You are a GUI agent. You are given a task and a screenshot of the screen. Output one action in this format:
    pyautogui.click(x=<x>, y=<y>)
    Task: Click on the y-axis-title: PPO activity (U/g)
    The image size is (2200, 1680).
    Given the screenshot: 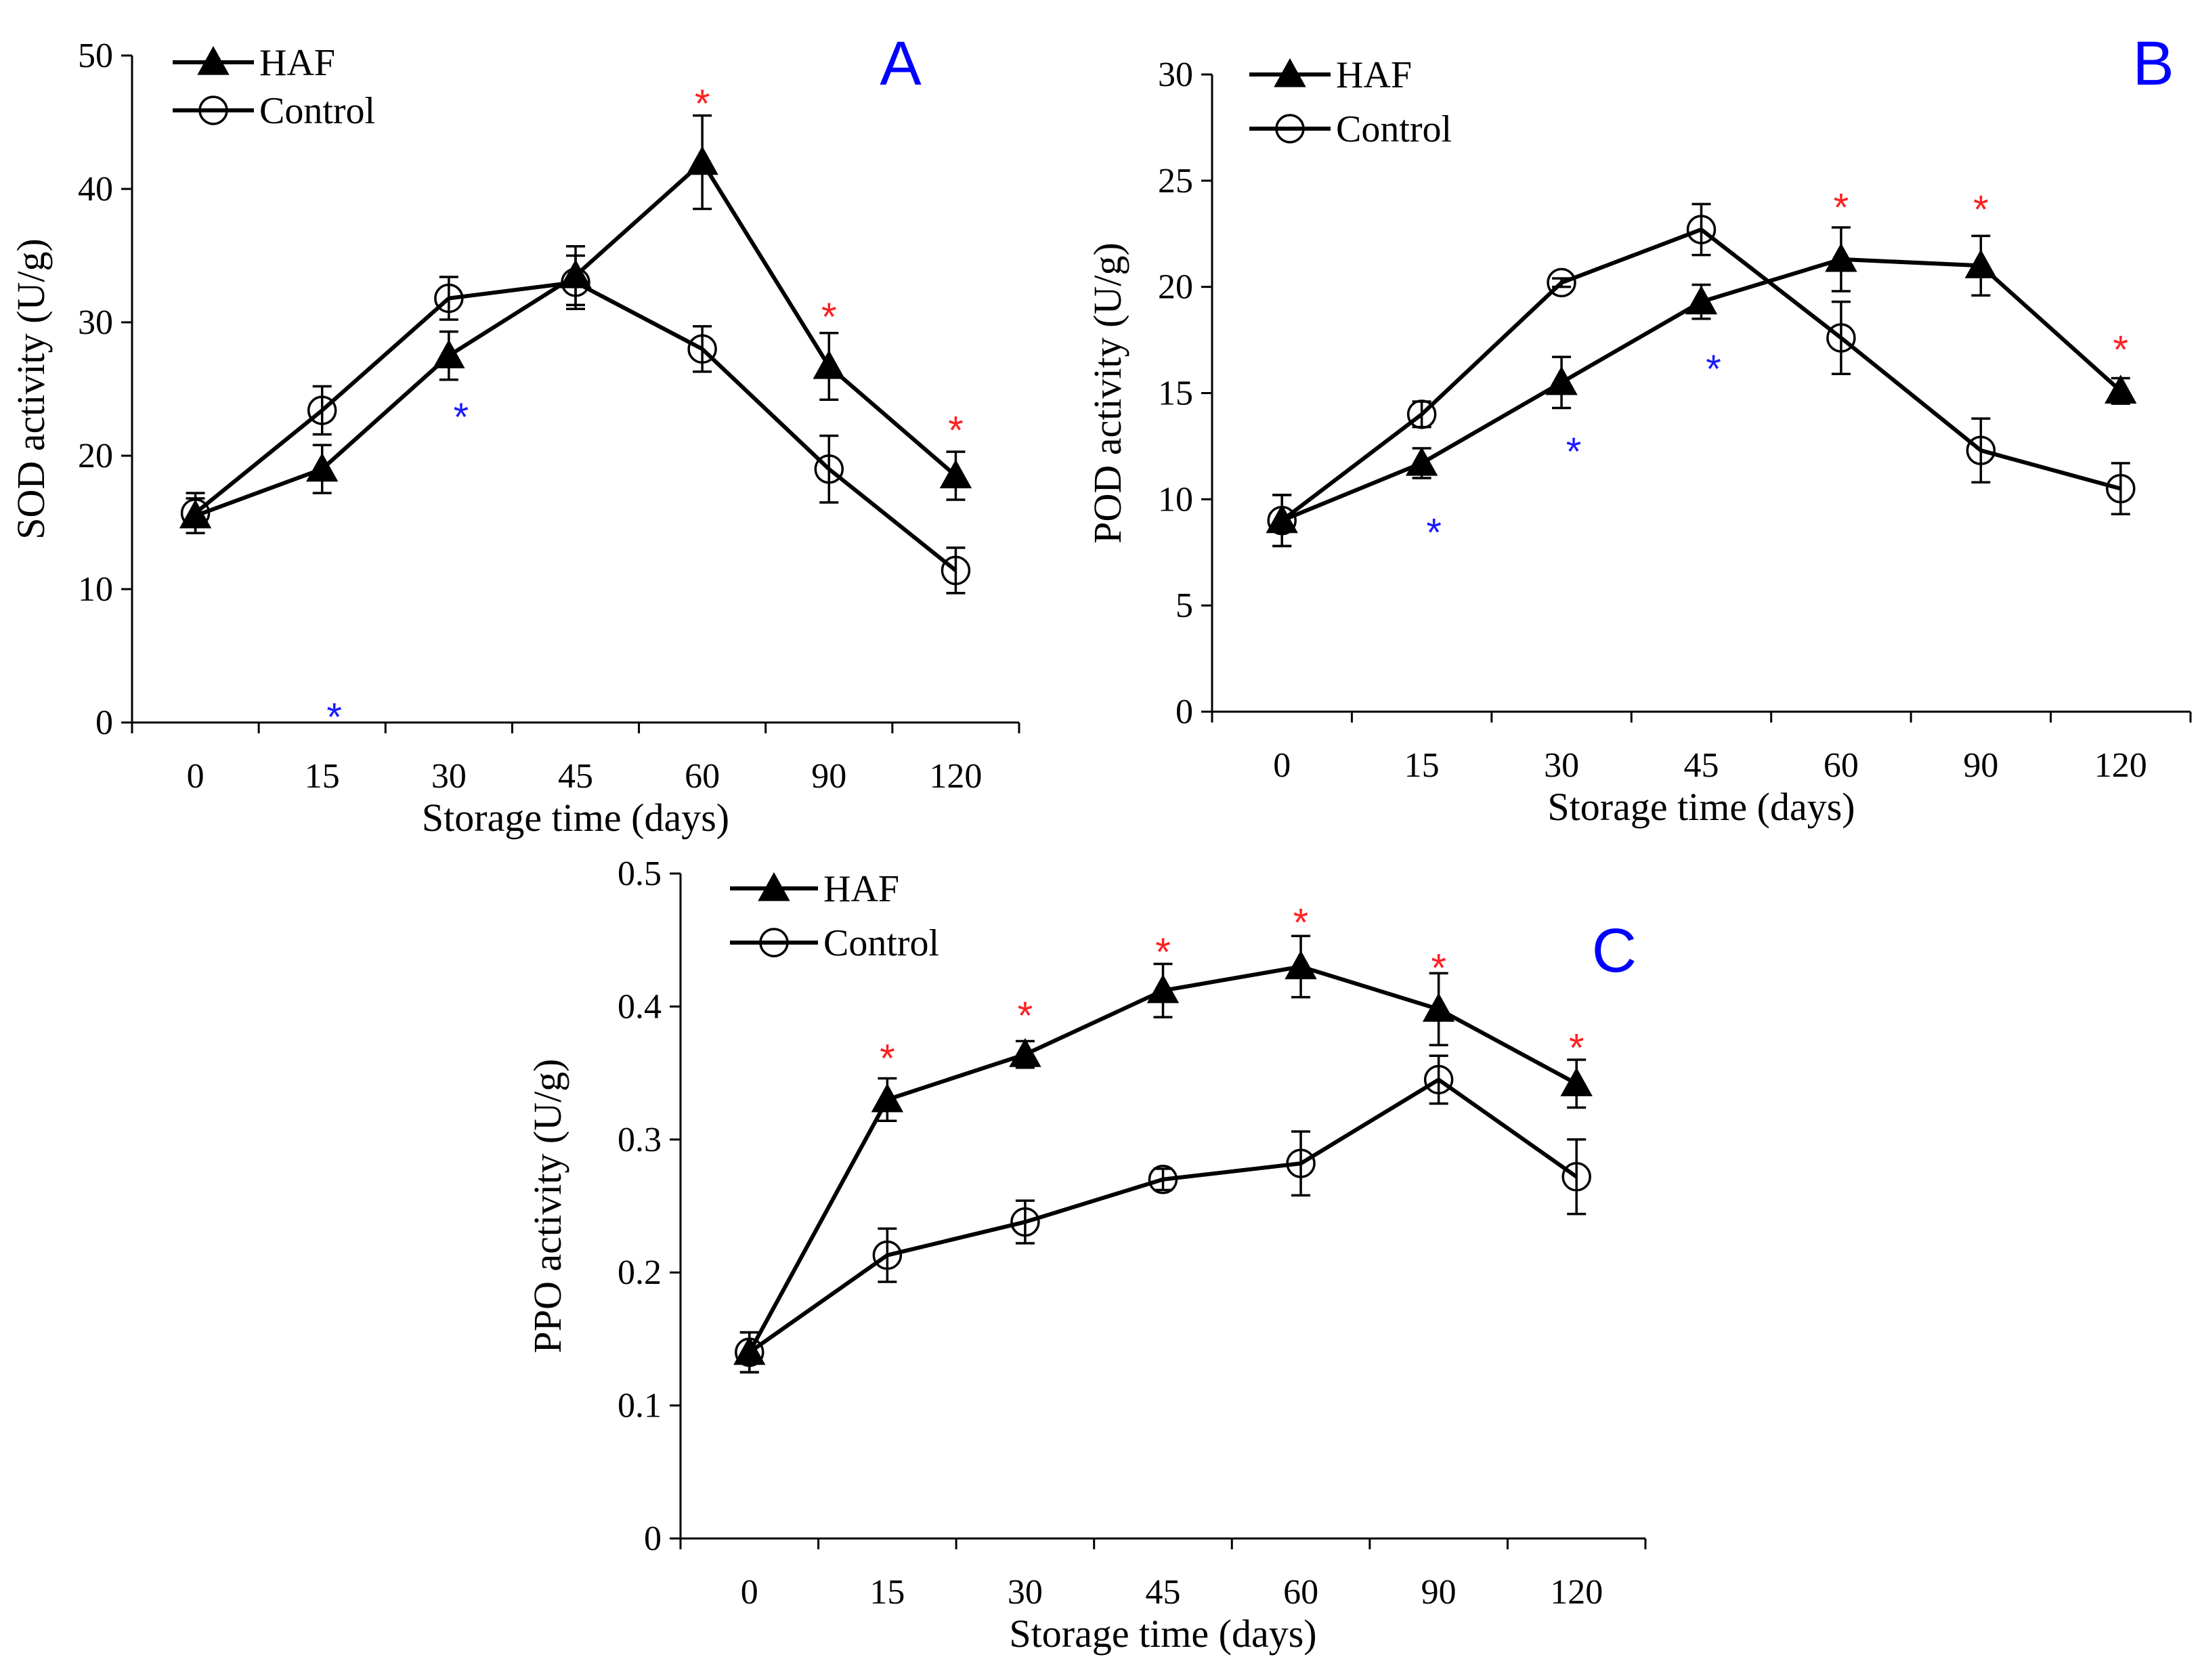 What is the action you would take?
    pyautogui.click(x=547, y=1206)
    